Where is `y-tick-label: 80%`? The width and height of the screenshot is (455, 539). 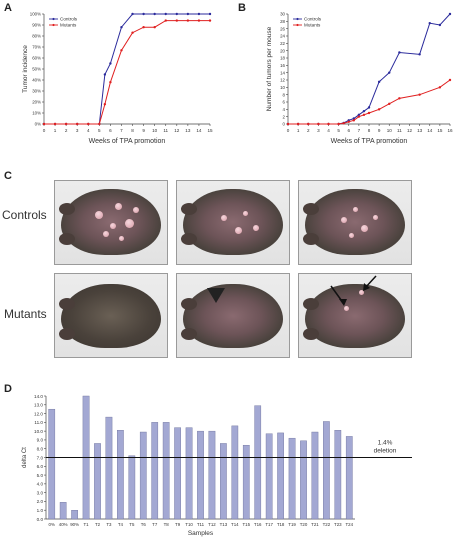 y-tick-label: 80% is located at coordinates (36, 36).